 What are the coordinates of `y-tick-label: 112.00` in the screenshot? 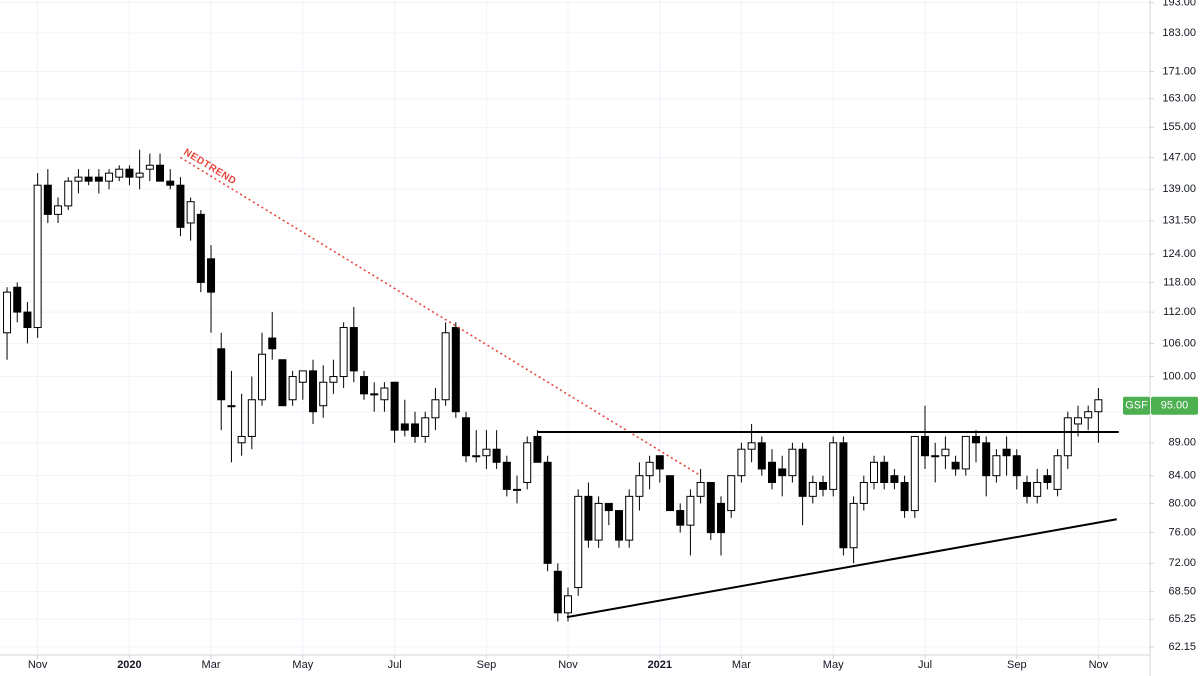 It's located at (1179, 312).